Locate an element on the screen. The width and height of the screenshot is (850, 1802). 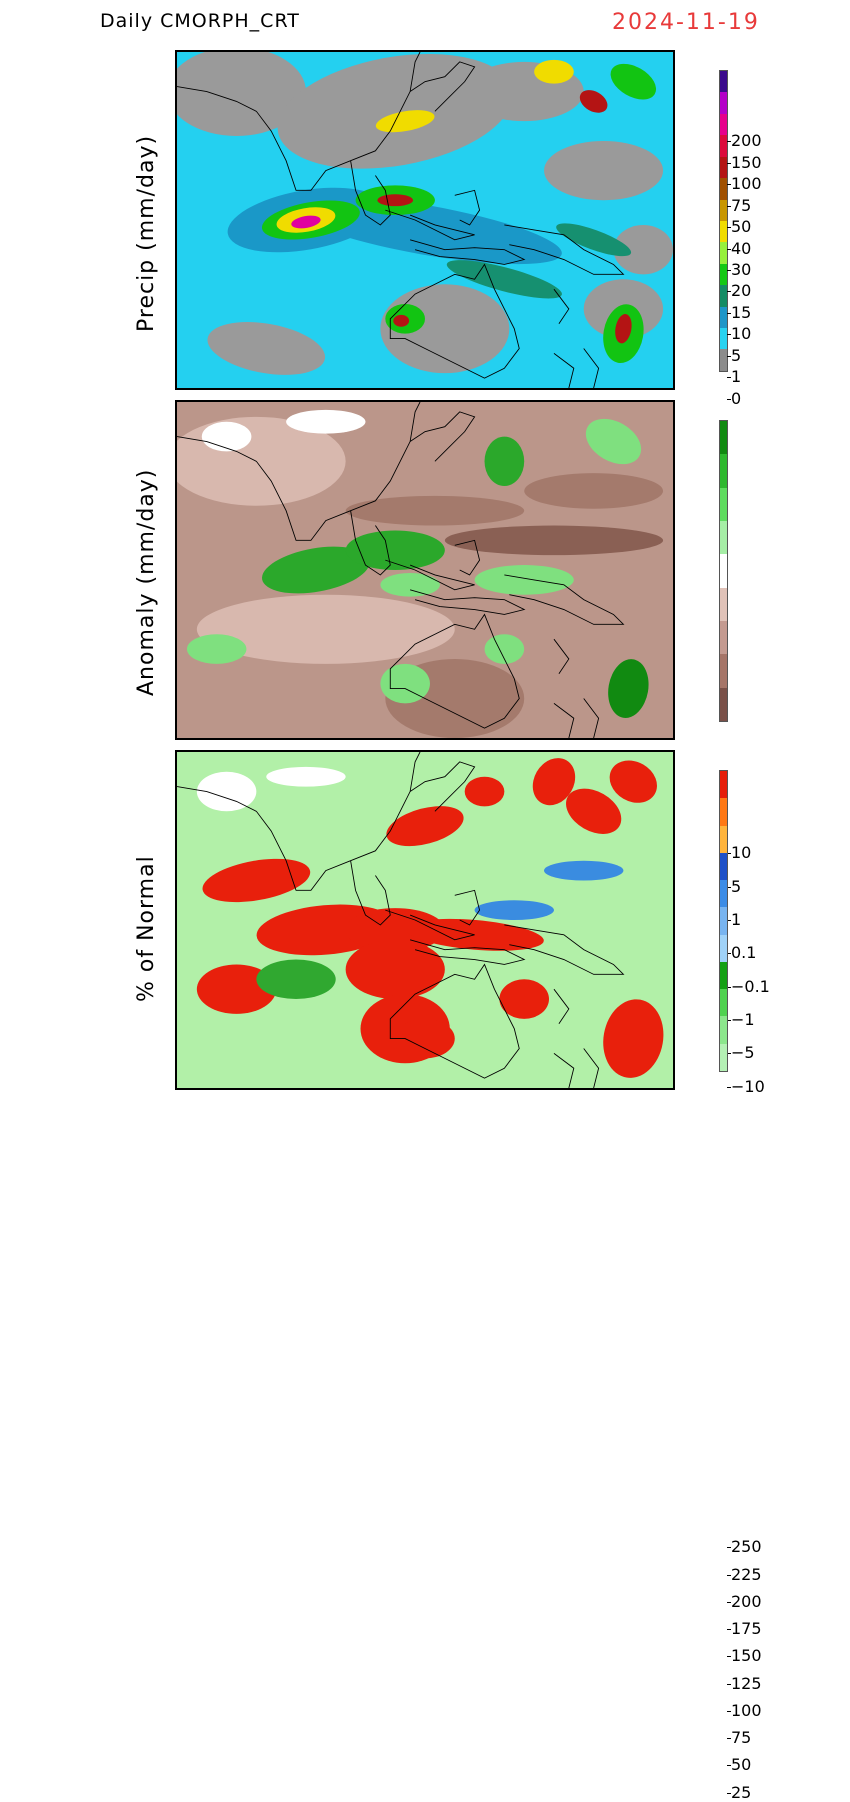
colorbar-tick-label: 225 is located at coordinates (746, 1574).